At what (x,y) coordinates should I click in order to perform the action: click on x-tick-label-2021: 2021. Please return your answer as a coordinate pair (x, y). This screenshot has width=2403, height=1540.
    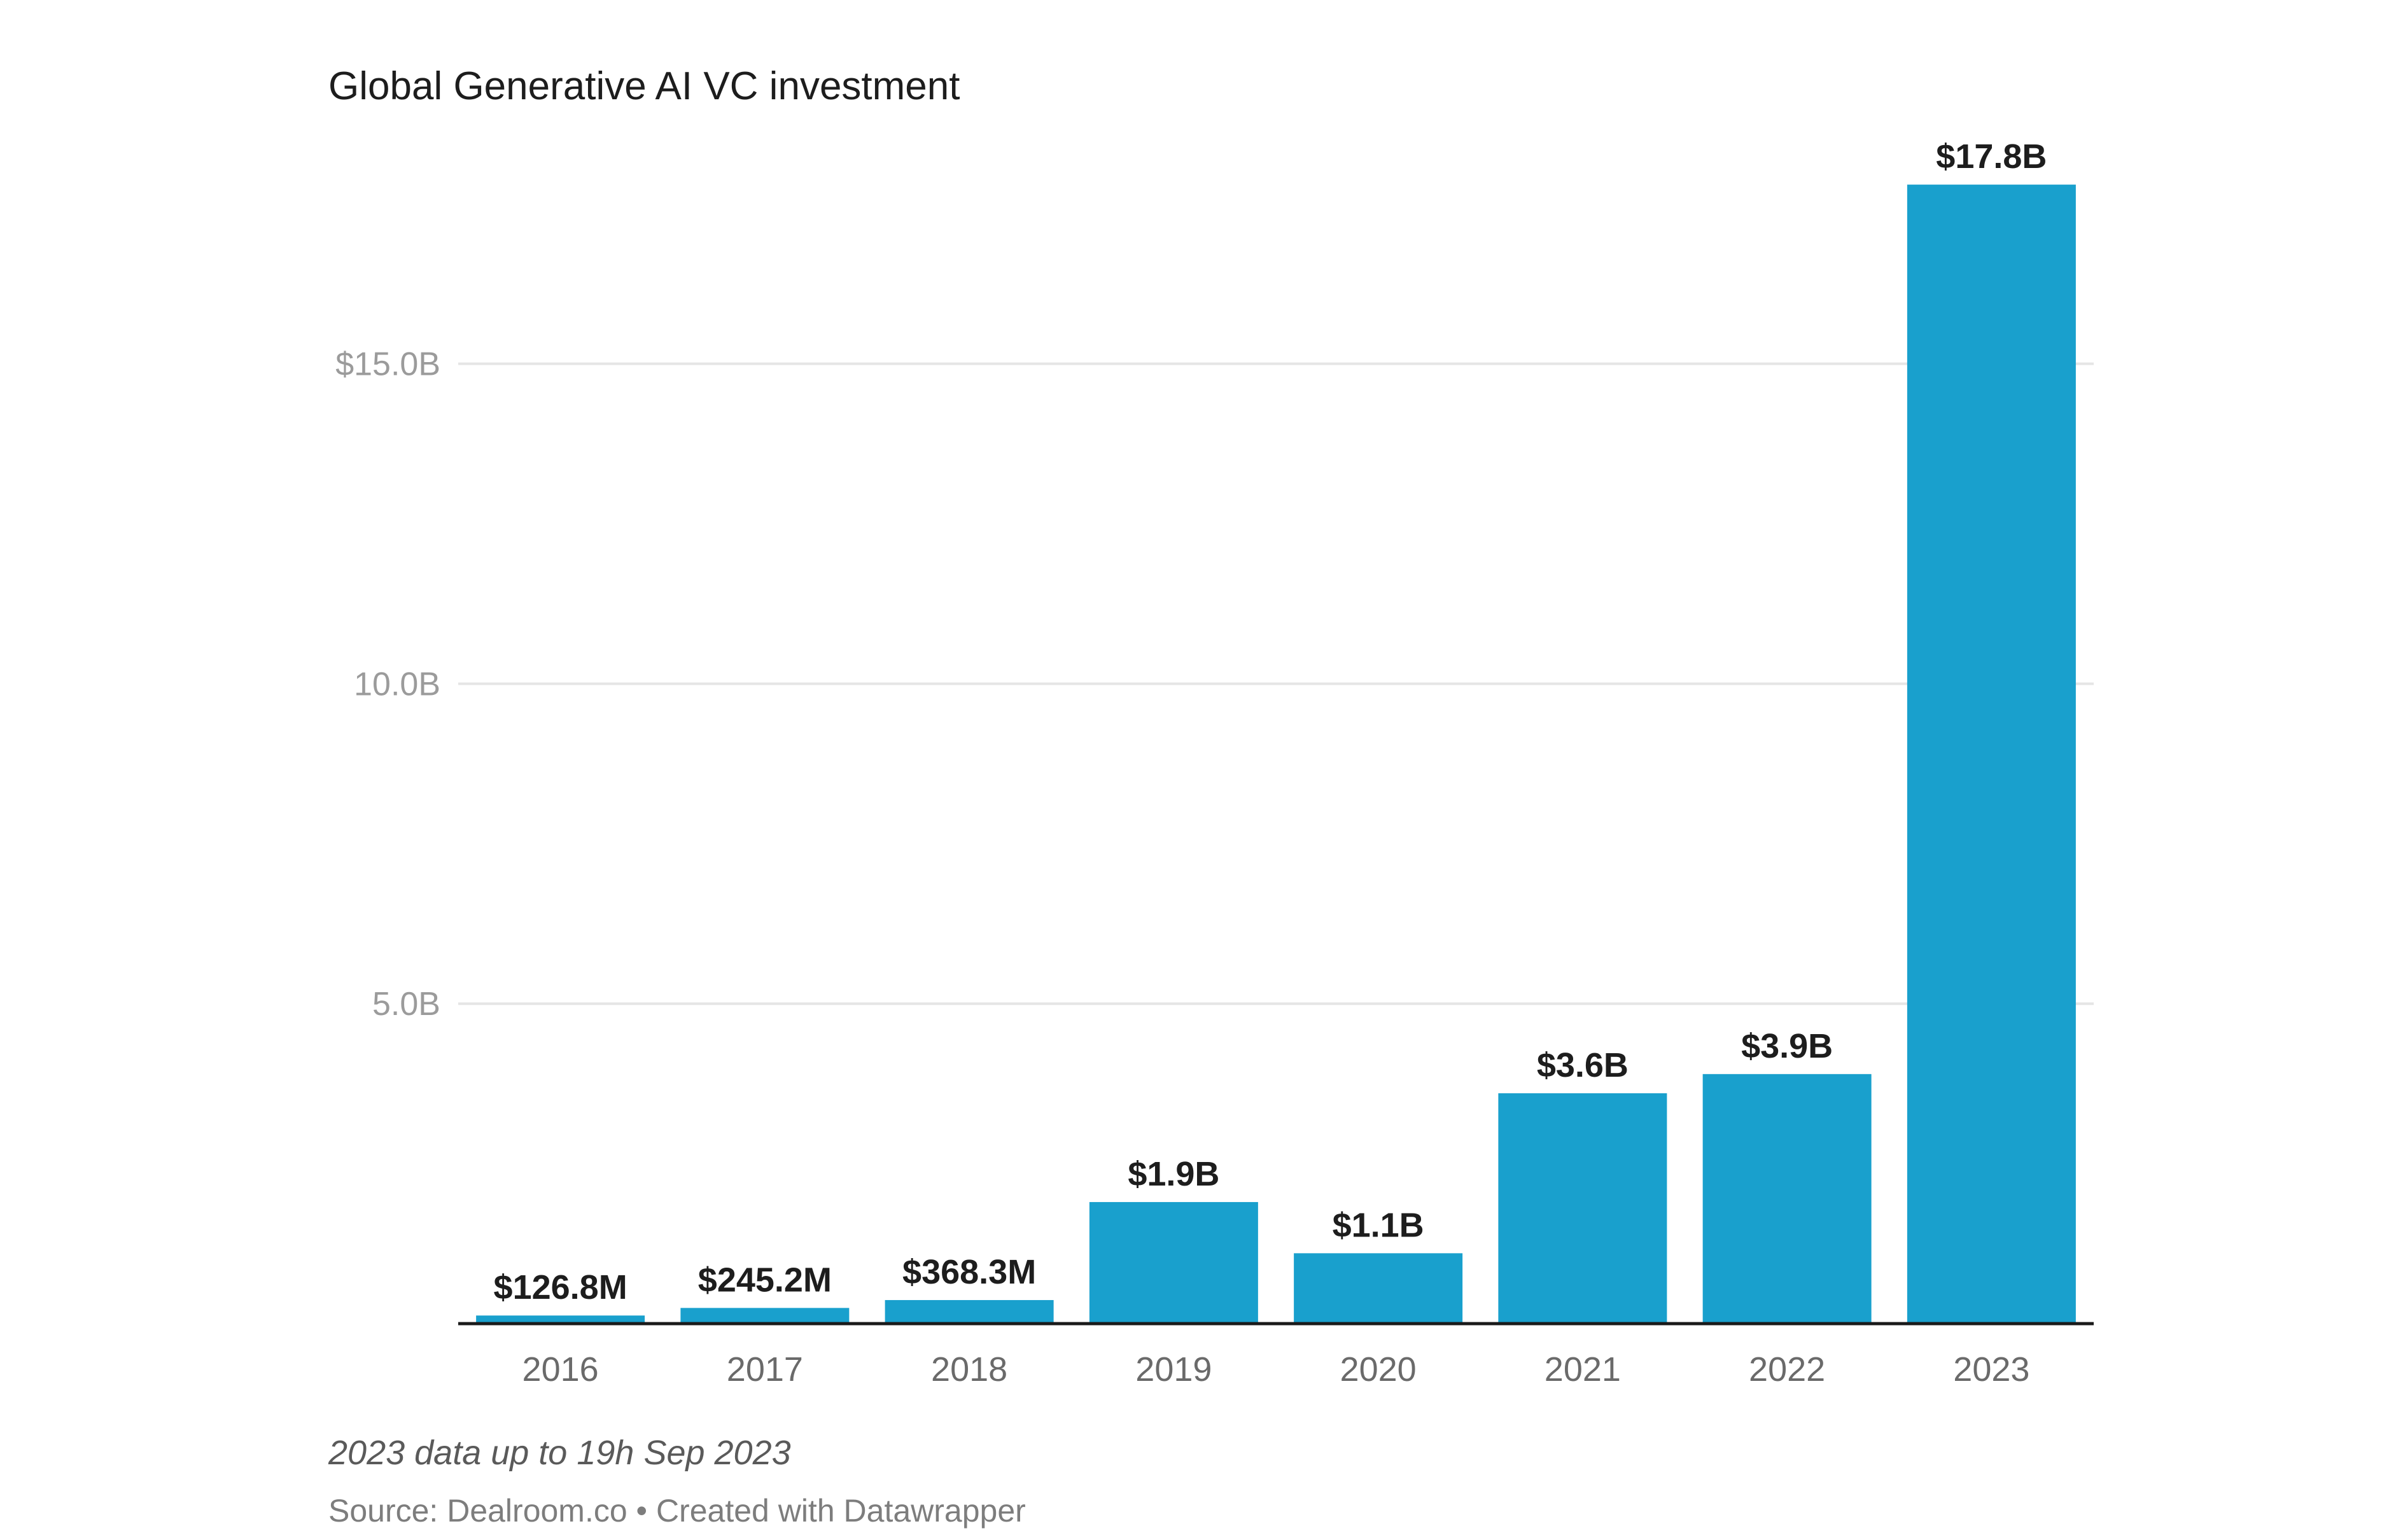
    Looking at the image, I should click on (1583, 1369).